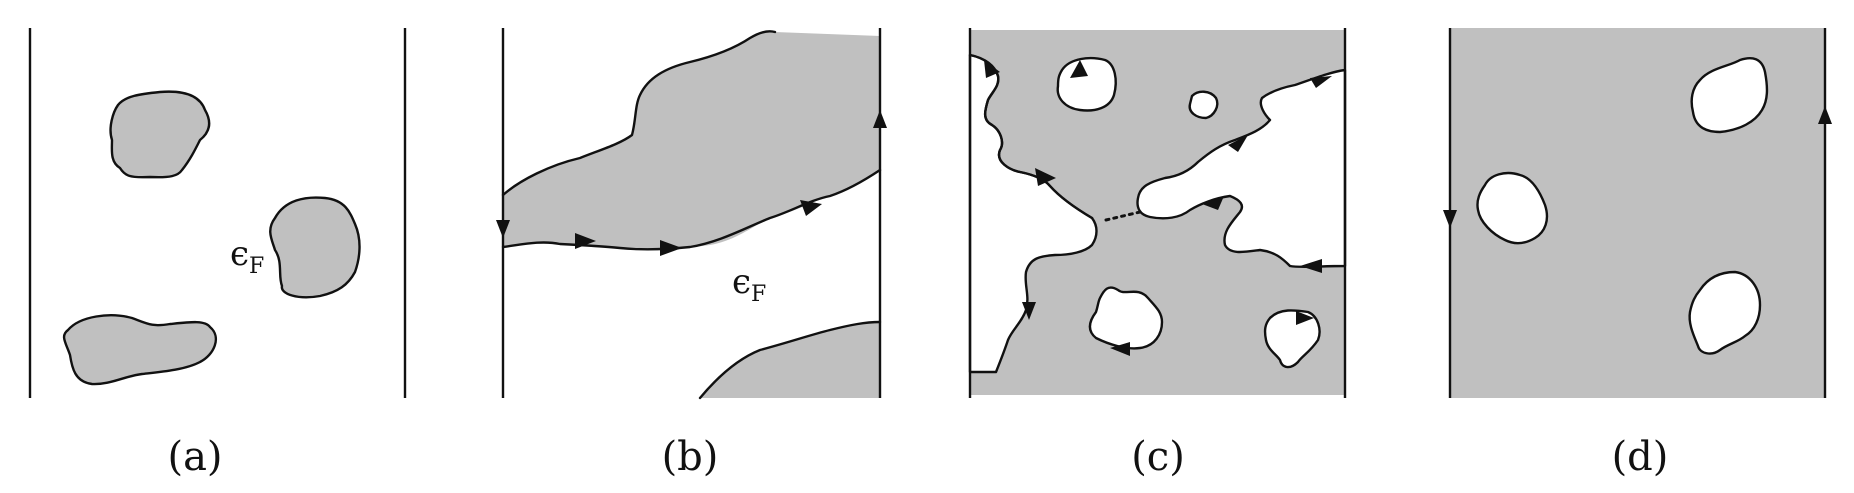  What do you see at coordinates (1126, 318) in the screenshot?
I see `panel-c-hole-bottom-center` at bounding box center [1126, 318].